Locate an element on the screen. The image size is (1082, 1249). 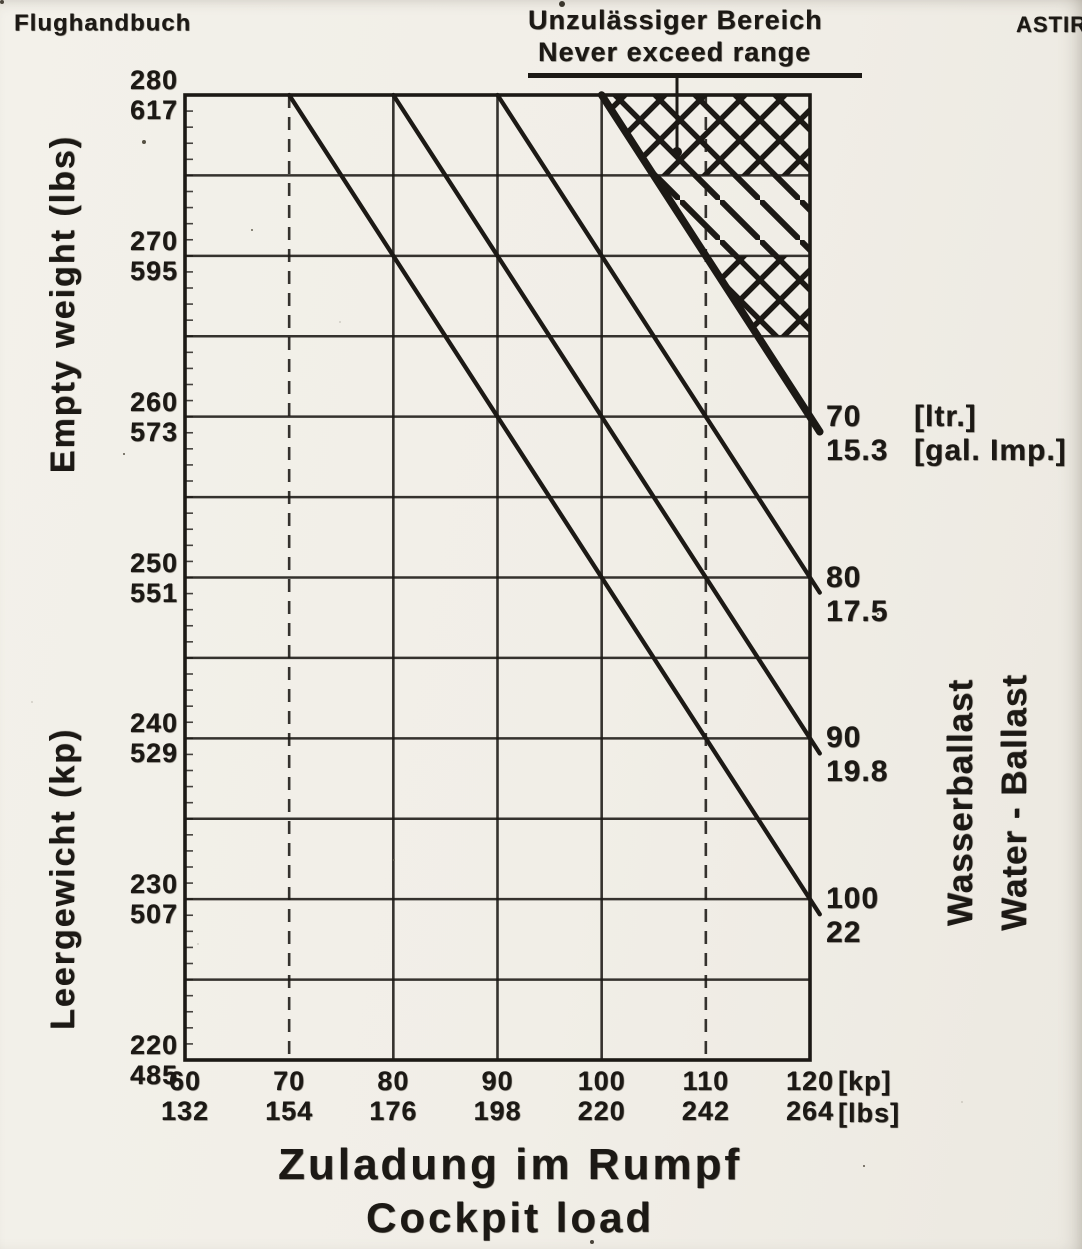
x-tick-lbs: 220 is located at coordinates (601, 1111).